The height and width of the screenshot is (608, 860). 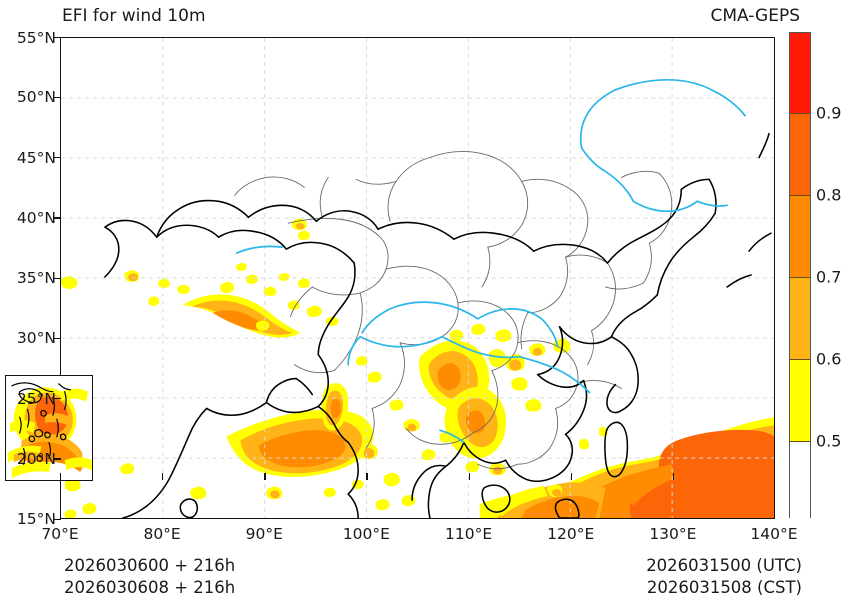 I want to click on init-time-utc: 2026030600 + 216h, so click(x=150, y=565).